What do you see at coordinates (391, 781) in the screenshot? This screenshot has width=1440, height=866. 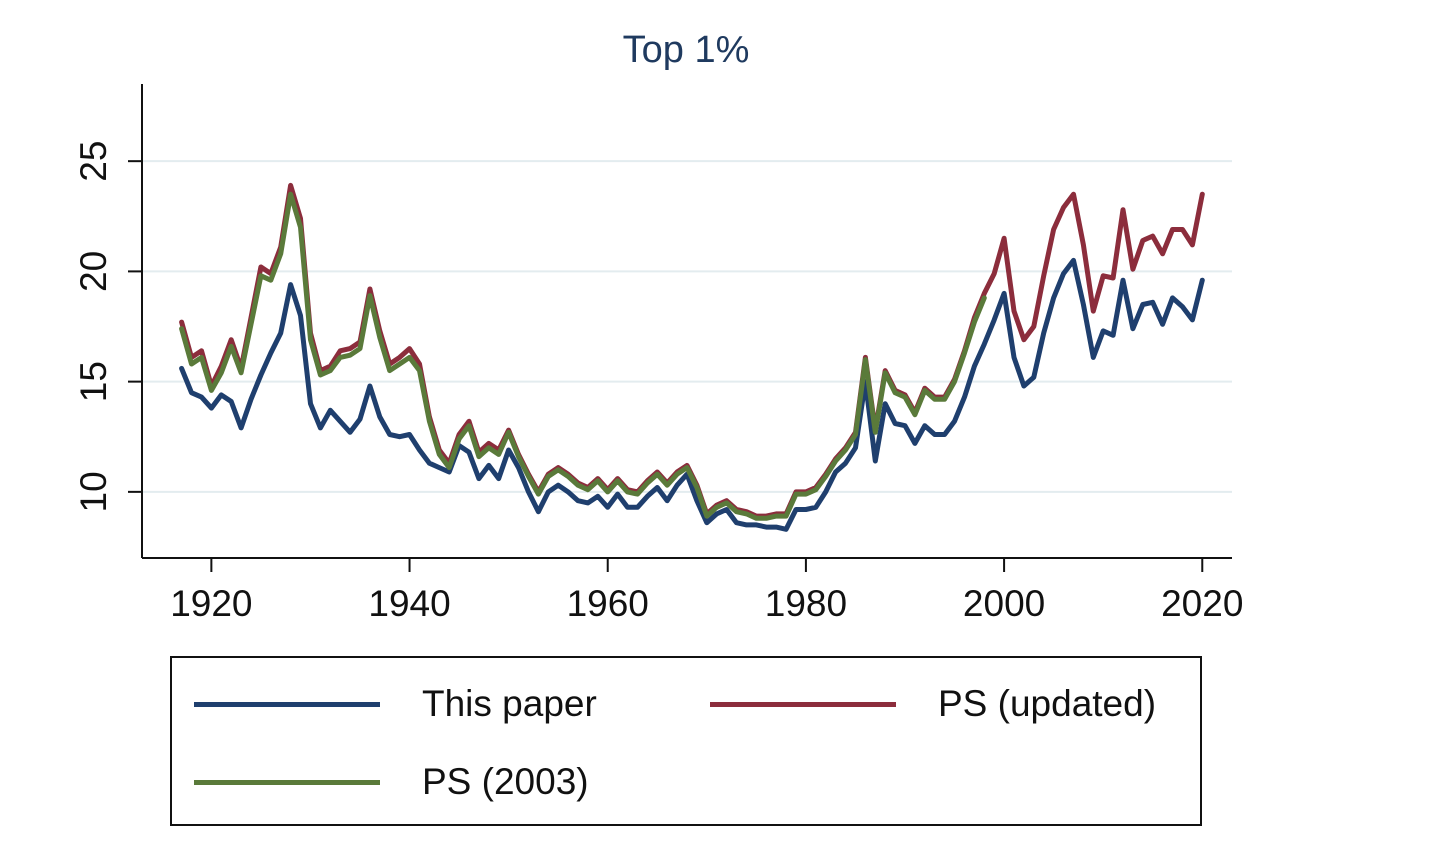 I see `legend-item-ps-2003: PS (2003)` at bounding box center [391, 781].